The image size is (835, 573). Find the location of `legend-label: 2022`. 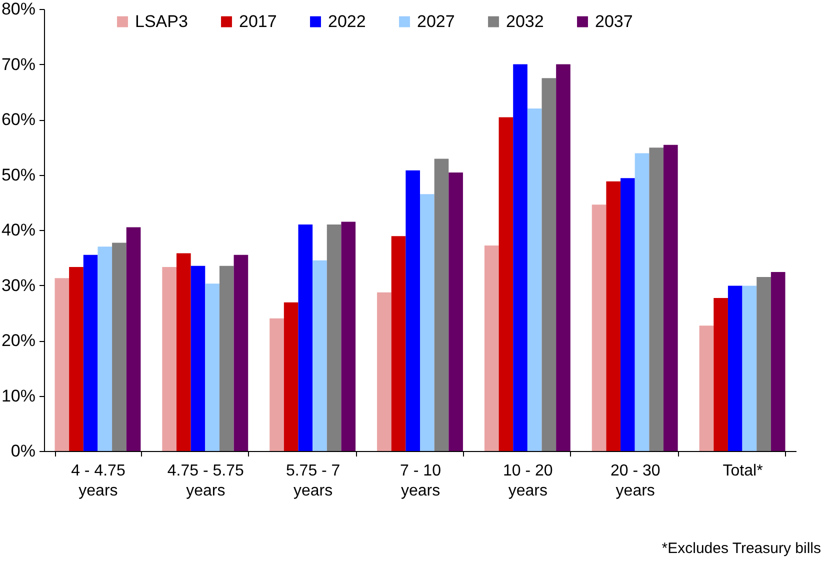

legend-label: 2022 is located at coordinates (347, 21).